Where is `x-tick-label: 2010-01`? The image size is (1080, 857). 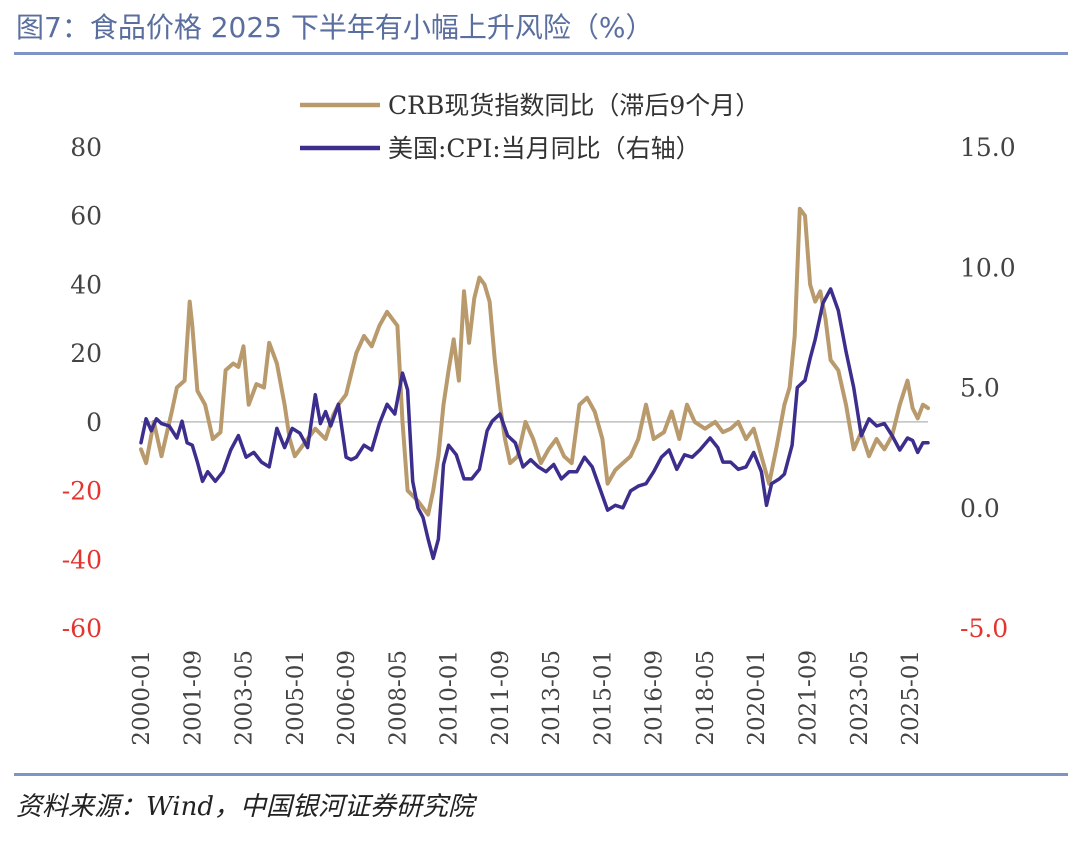 x-tick-label: 2010-01 is located at coordinates (450, 698).